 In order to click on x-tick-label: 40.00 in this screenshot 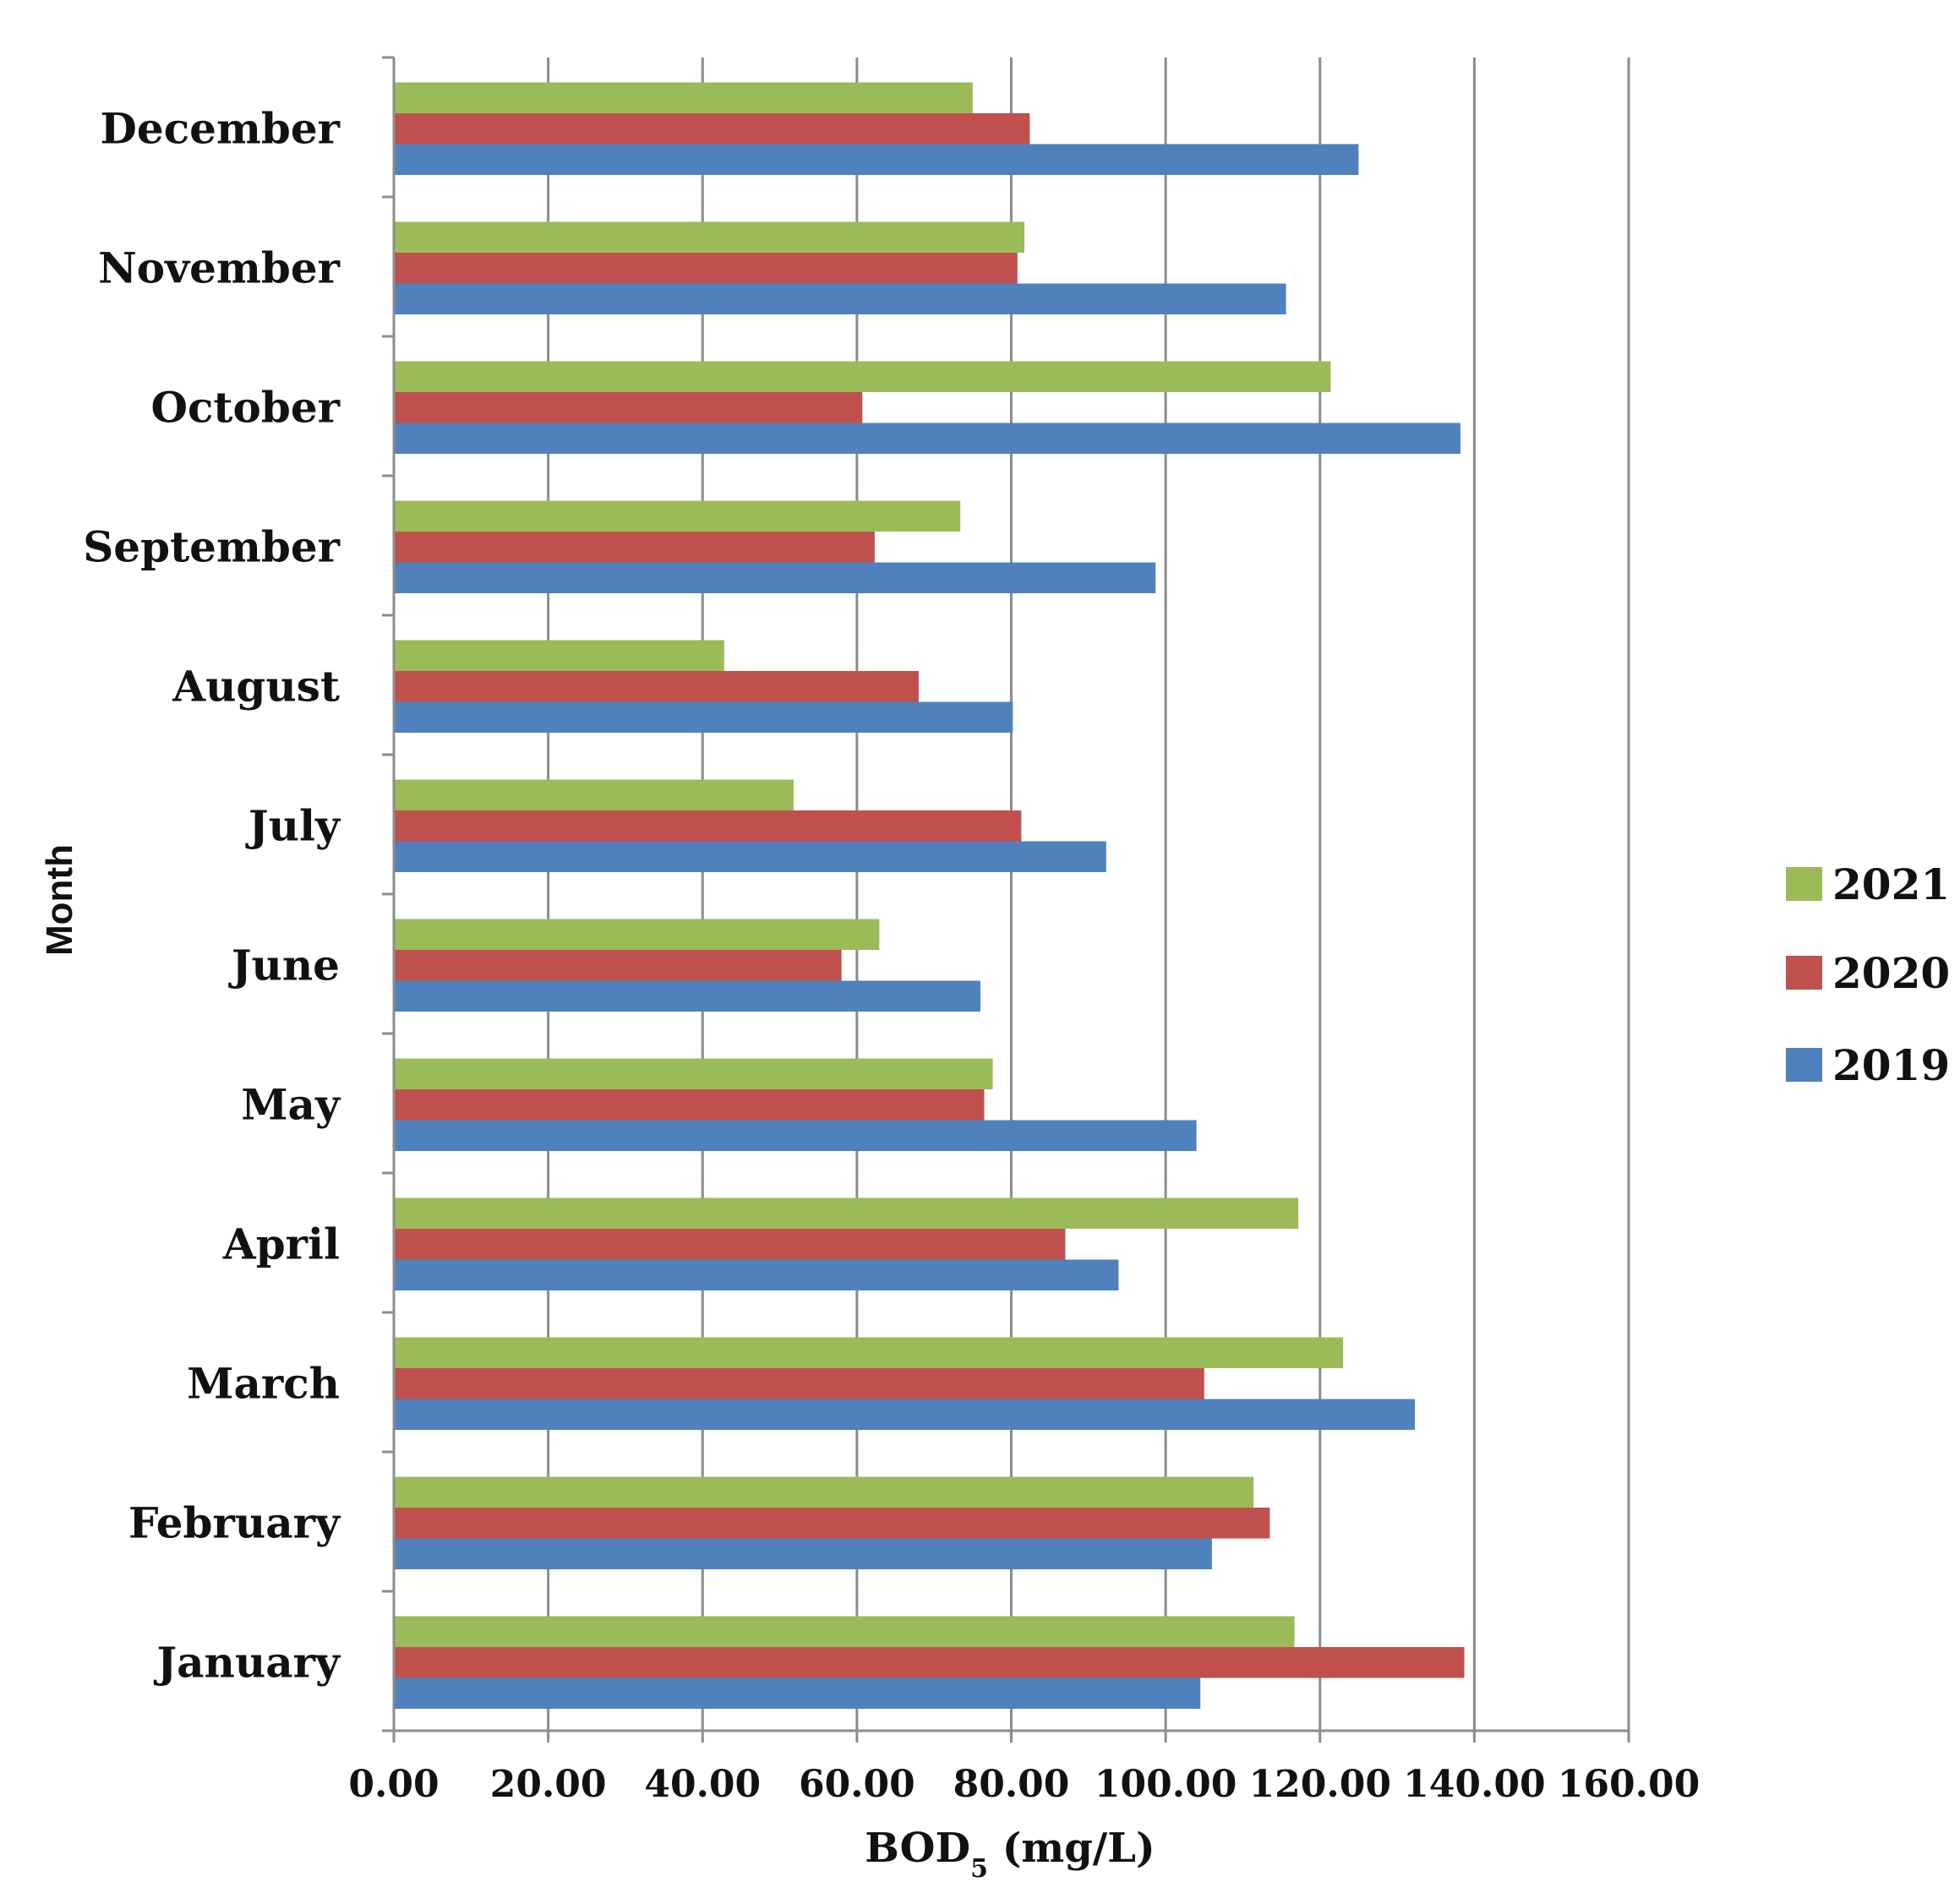, I will do `click(702, 1784)`.